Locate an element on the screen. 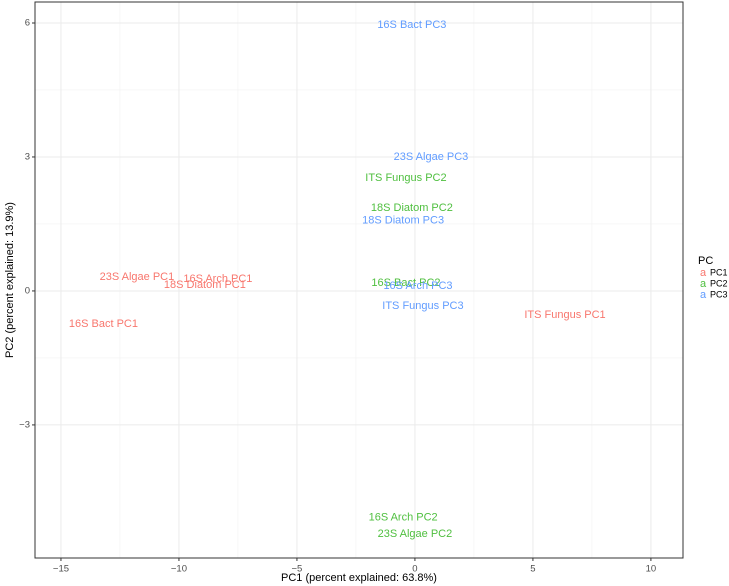 This screenshot has width=729, height=586. point-label: ITS Fungus PC2 is located at coordinates (405, 178).